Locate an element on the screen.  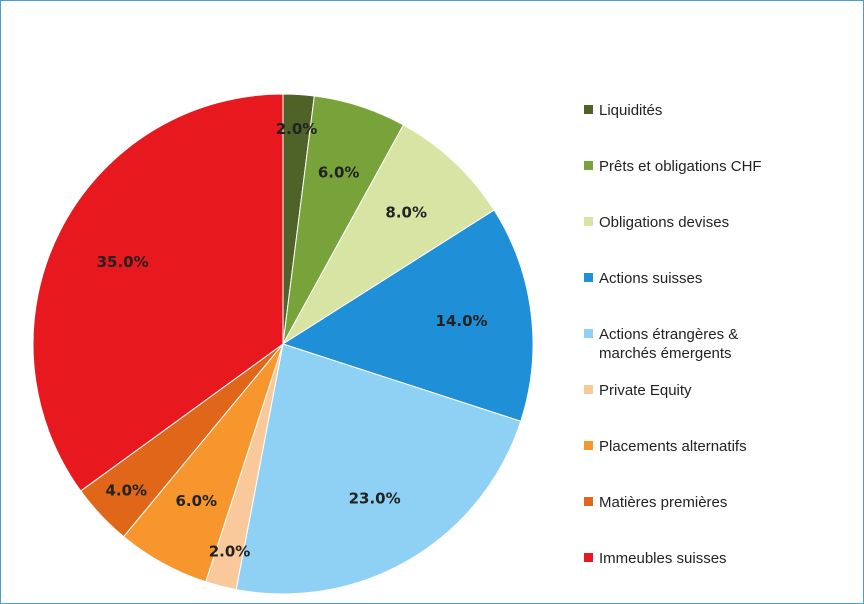
legend-item: Prêts et obligations CHF is located at coordinates (676, 166).